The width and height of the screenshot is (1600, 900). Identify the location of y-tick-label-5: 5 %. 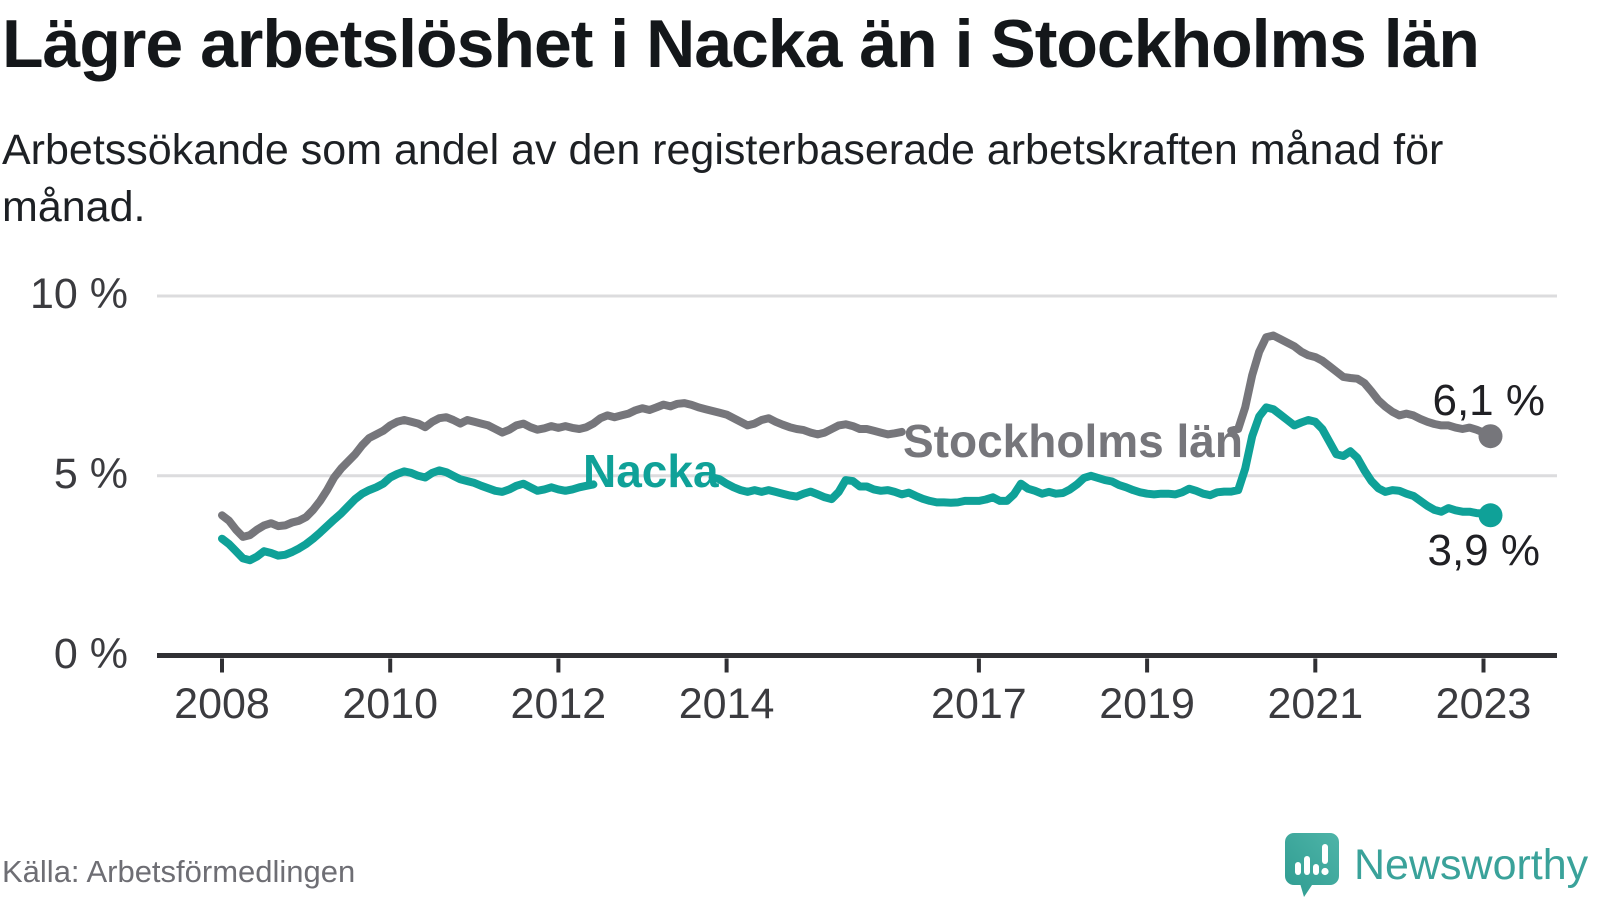
(90, 473).